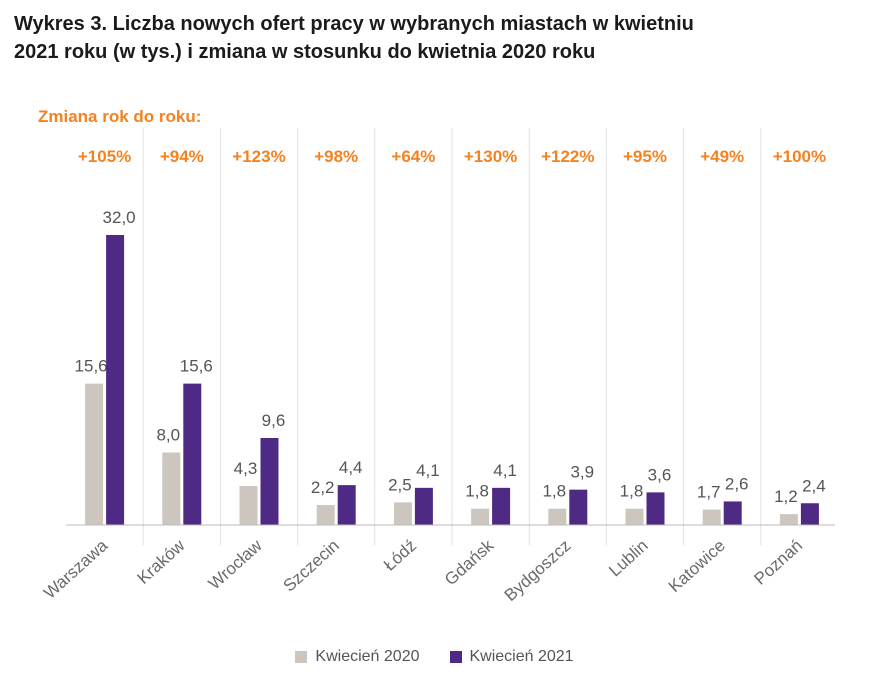  Describe the element at coordinates (351, 467) in the screenshot. I see `data-label-2021: 4,4` at that location.